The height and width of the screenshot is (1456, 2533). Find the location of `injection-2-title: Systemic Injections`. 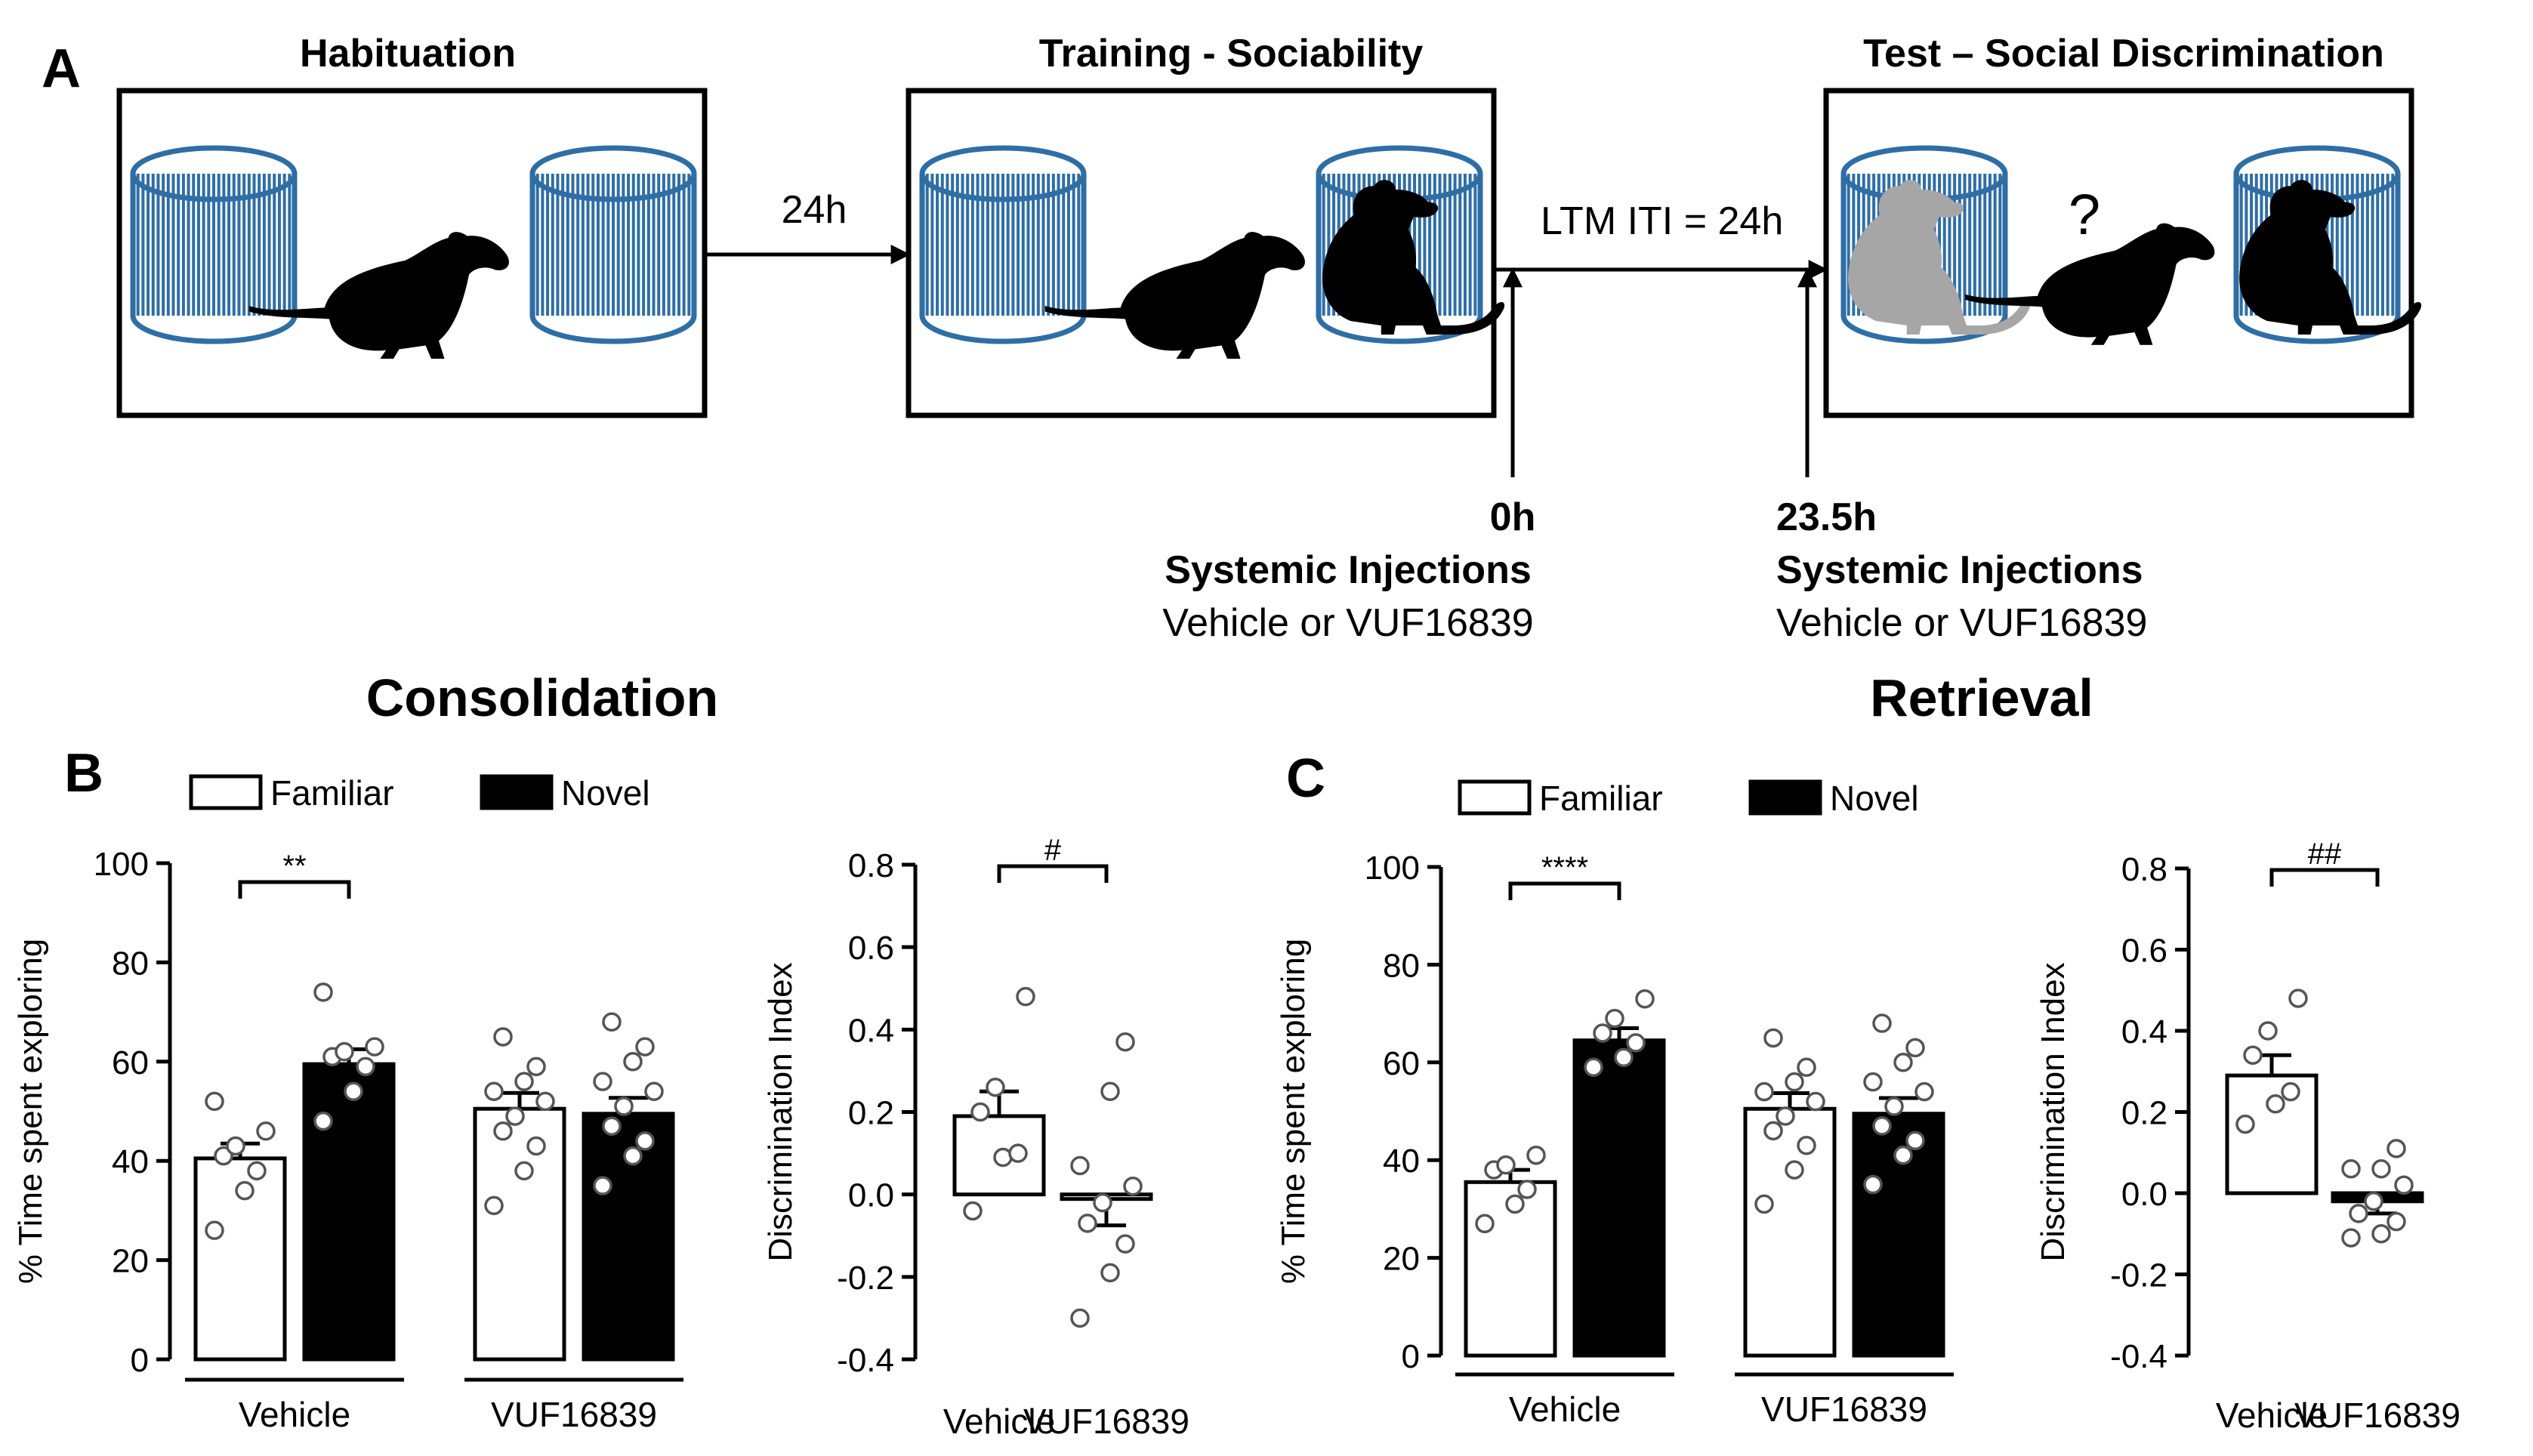

injection-2-title: Systemic Injections is located at coordinates (1960, 570).